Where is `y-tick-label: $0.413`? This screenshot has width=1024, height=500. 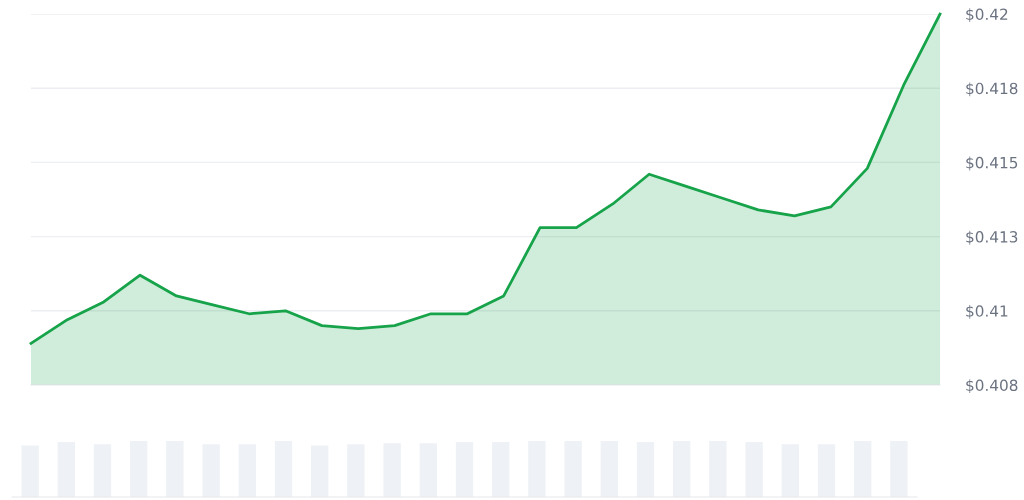 y-tick-label: $0.413 is located at coordinates (992, 237).